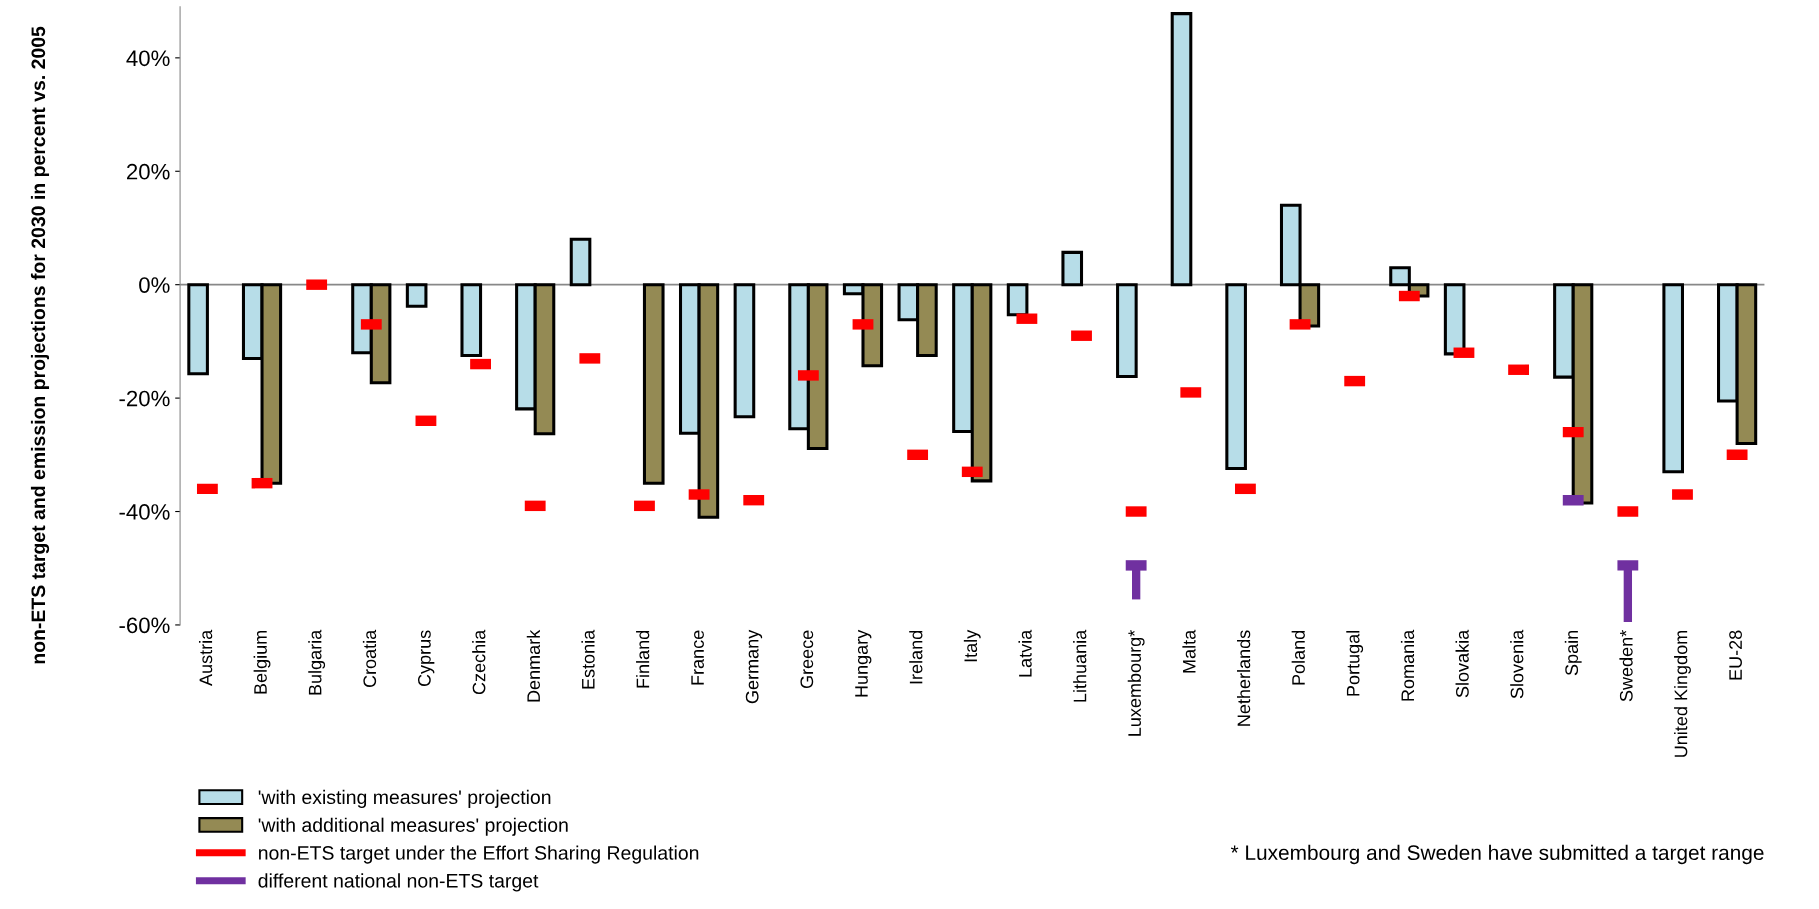 Image resolution: width=1819 pixels, height=909 pixels. What do you see at coordinates (148, 58) in the screenshot?
I see `y-tick-label: 40%` at bounding box center [148, 58].